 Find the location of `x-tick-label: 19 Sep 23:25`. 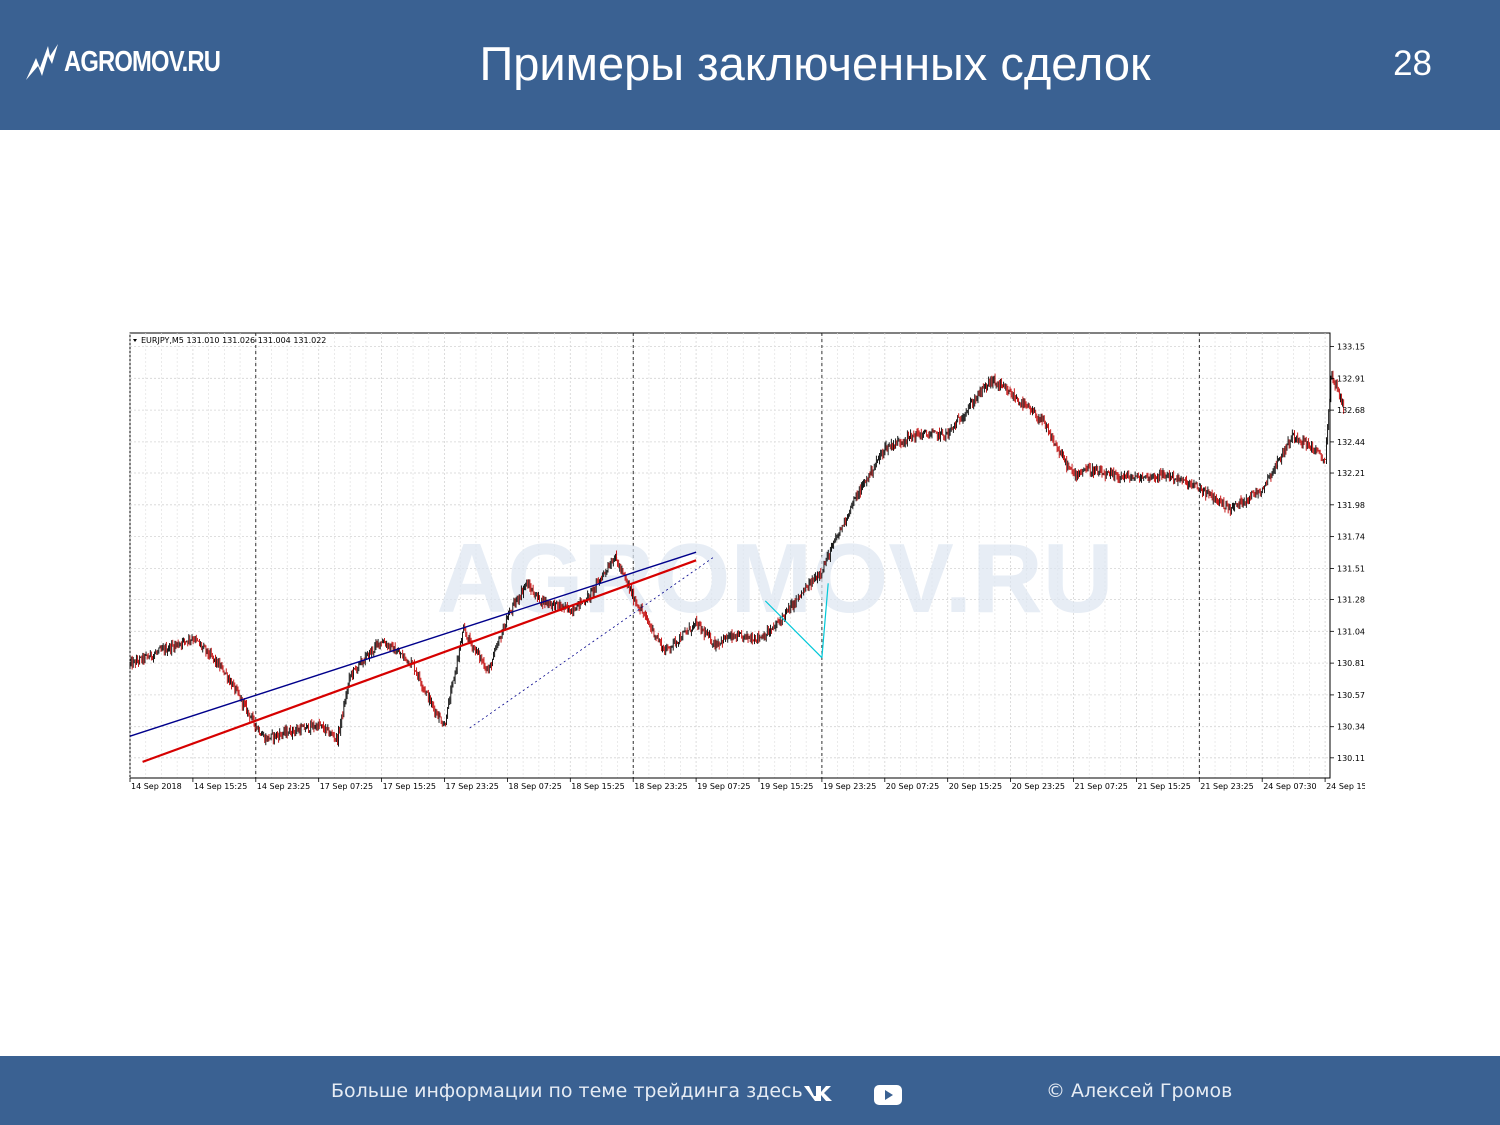

x-tick-label: 19 Sep 23:25 is located at coordinates (849, 786).